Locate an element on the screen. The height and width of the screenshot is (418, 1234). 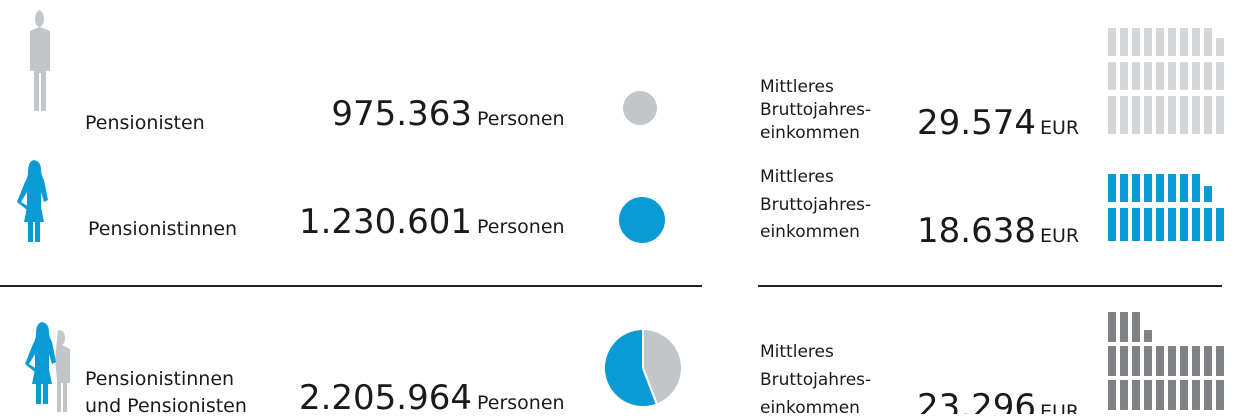
share-pie is located at coordinates (643, 368).